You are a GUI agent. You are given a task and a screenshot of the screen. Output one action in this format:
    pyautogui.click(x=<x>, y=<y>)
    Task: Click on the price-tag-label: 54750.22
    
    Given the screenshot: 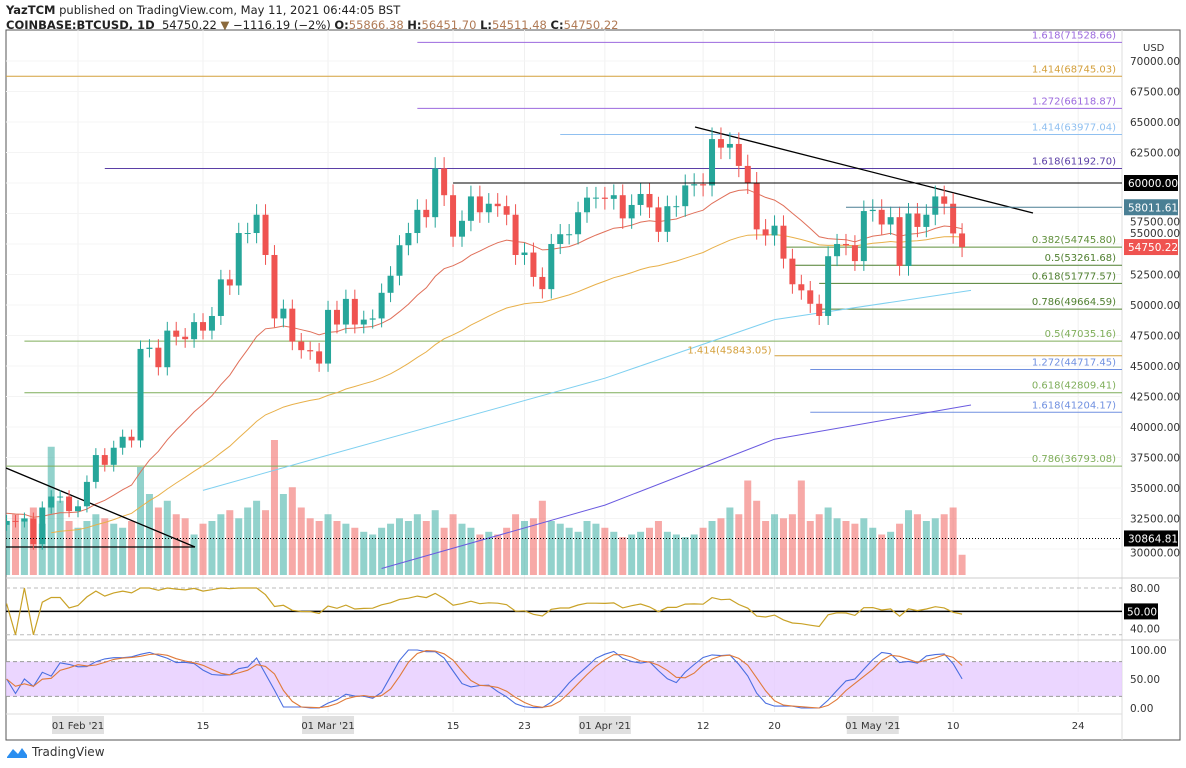 What is the action you would take?
    pyautogui.click(x=1153, y=248)
    